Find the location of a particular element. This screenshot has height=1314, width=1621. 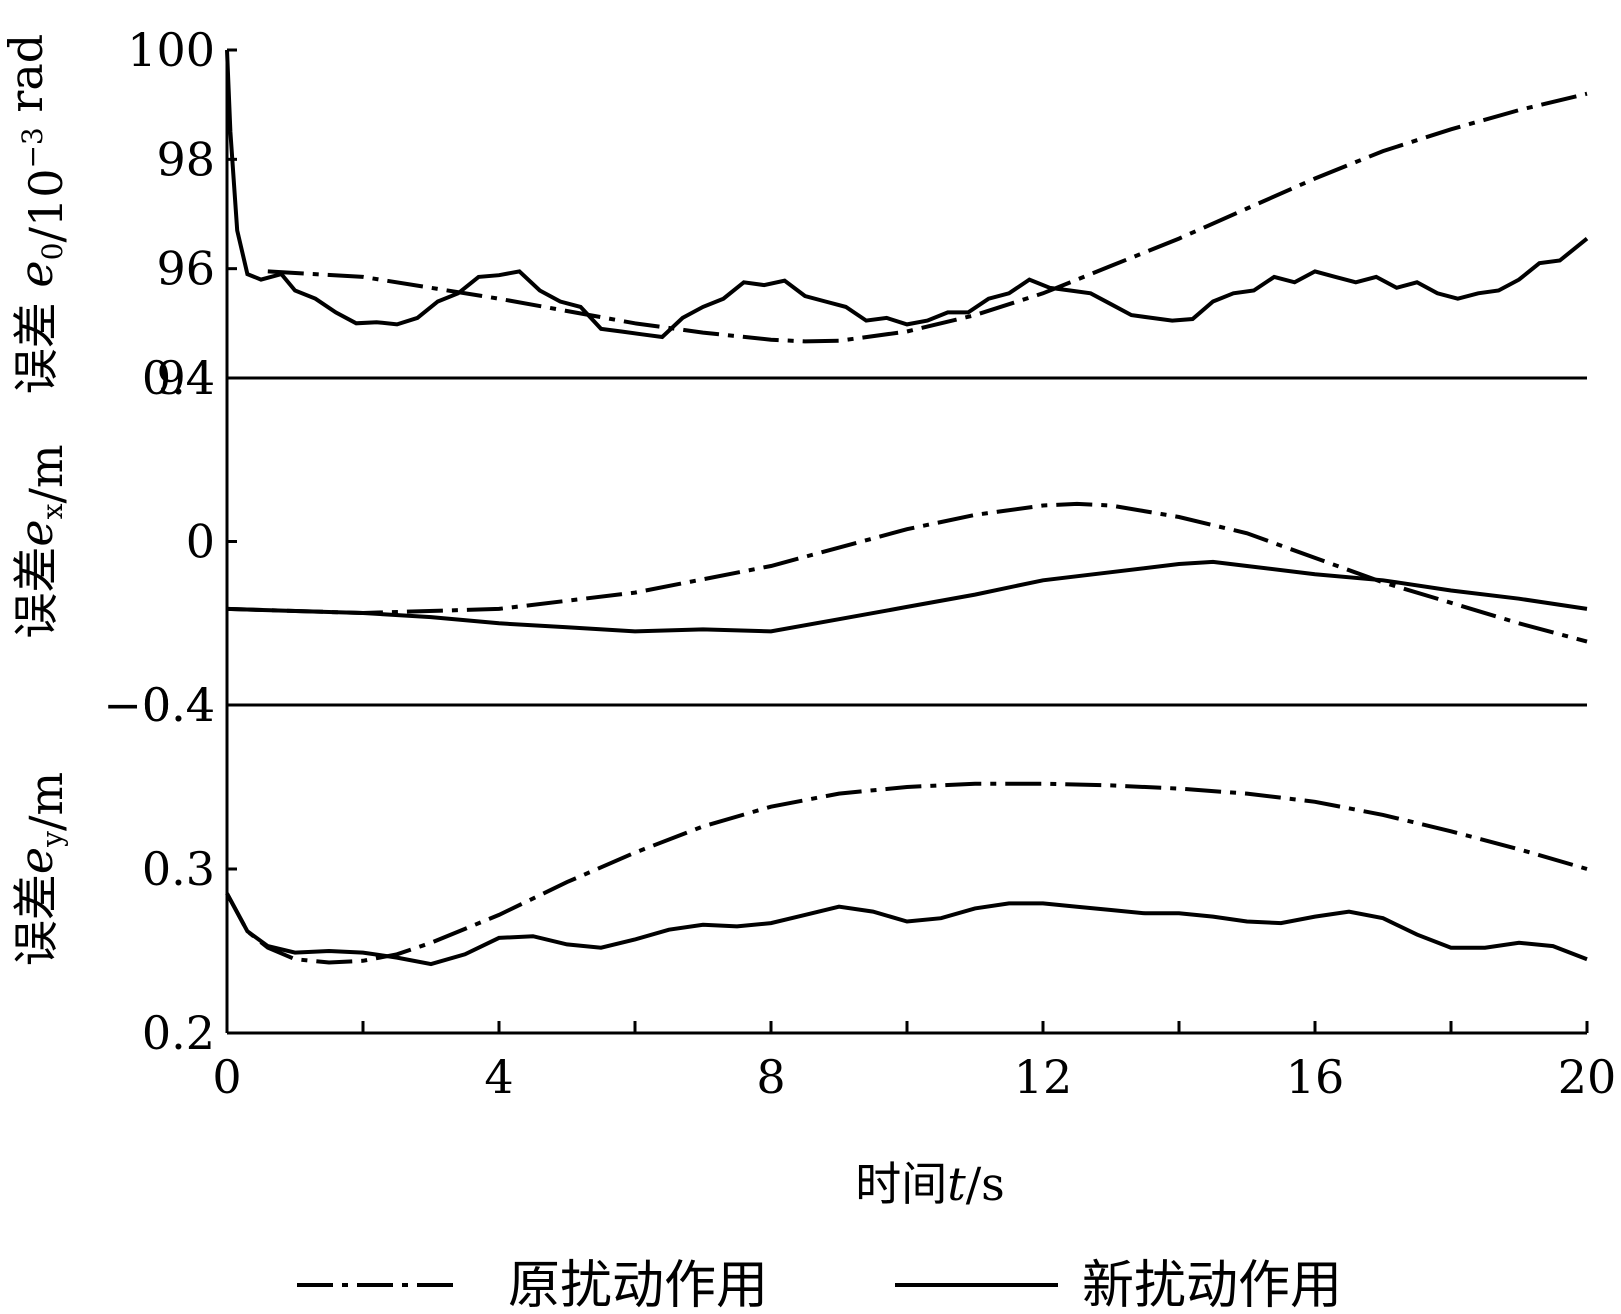

series-orig-ey is located at coordinates (906, 873).